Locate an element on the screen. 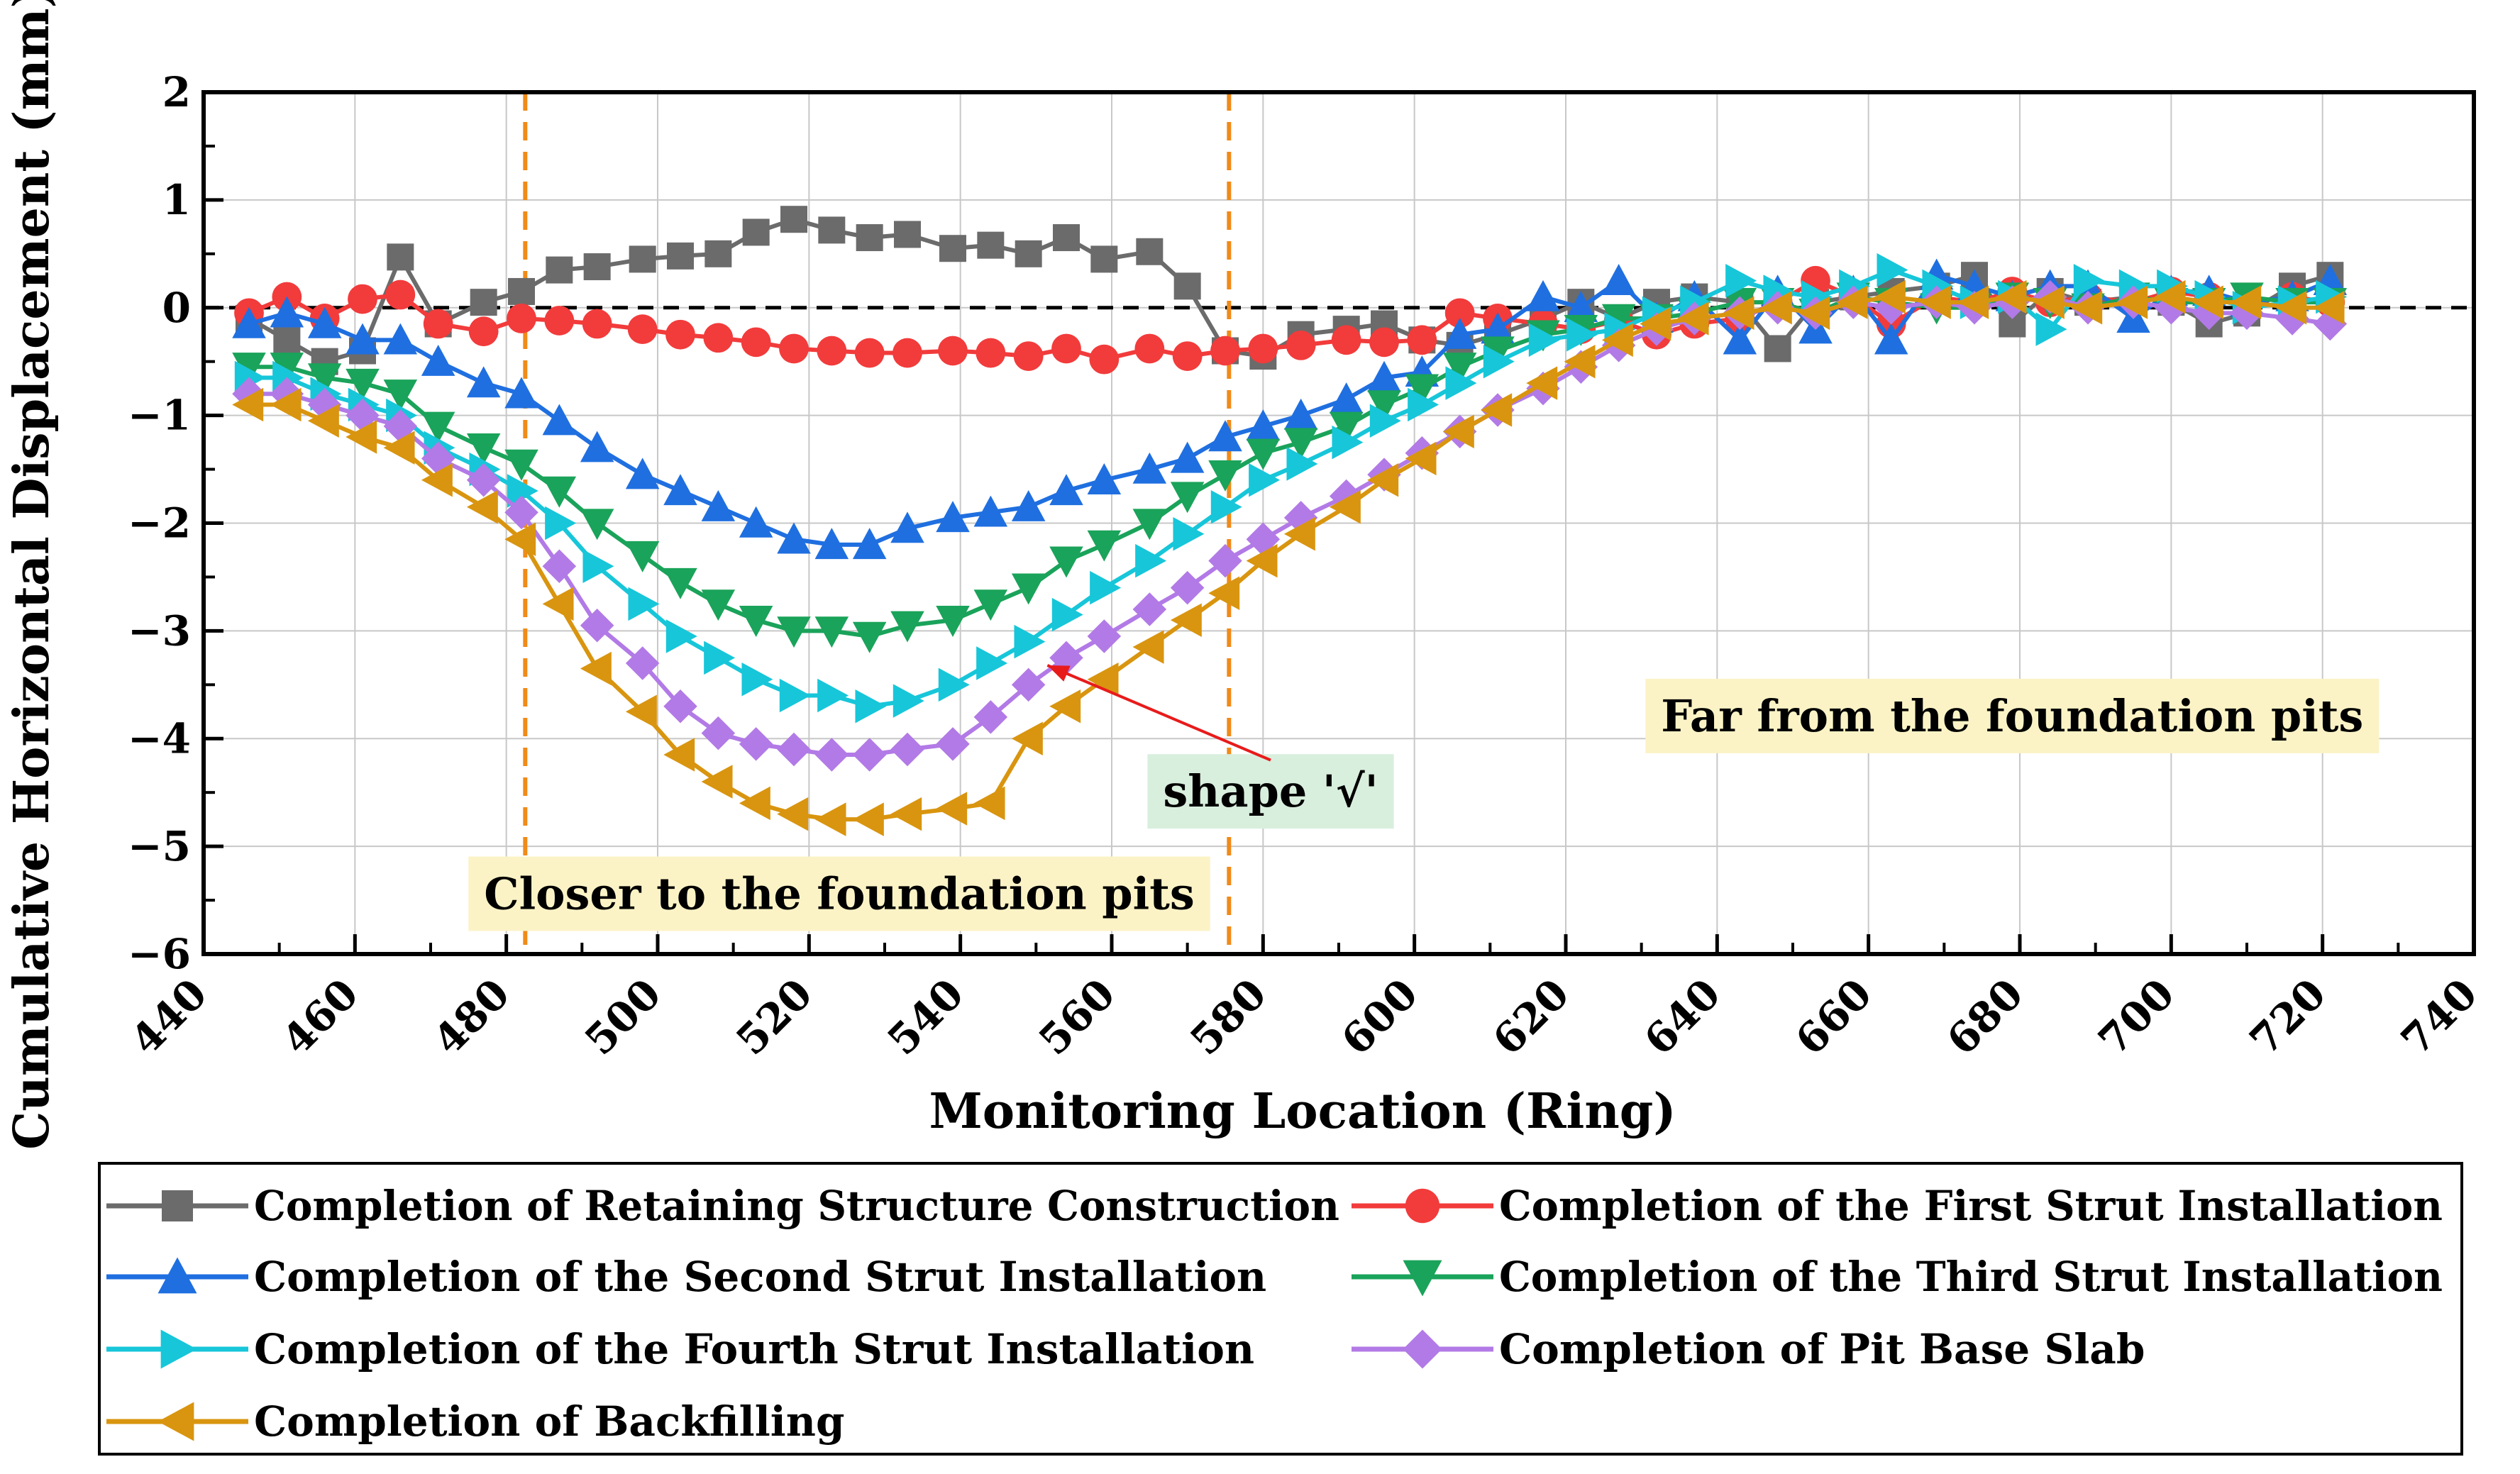  pointer-arrow-line is located at coordinates (1158, 713).